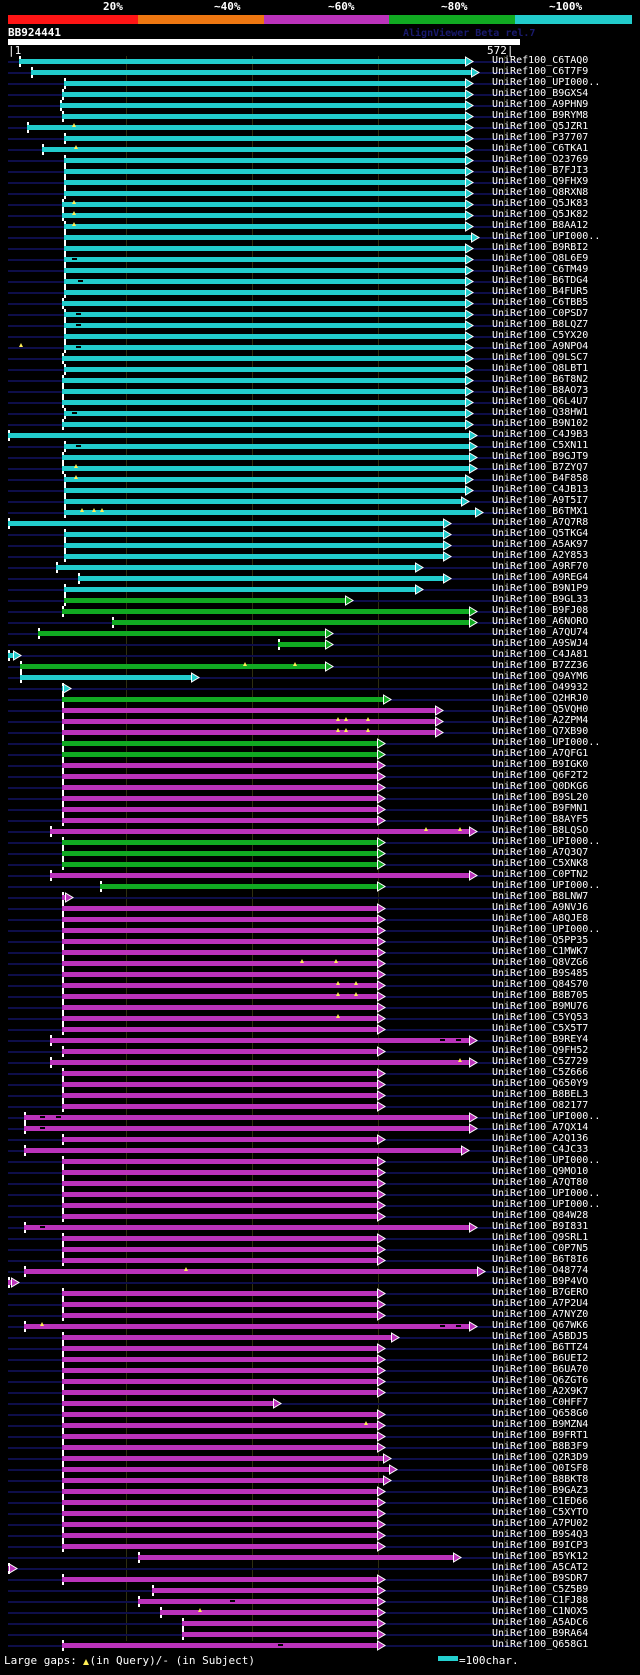  Describe the element at coordinates (540, 511) in the screenshot. I see `hit-subject-label: UniRef100_B6TMX1` at that location.